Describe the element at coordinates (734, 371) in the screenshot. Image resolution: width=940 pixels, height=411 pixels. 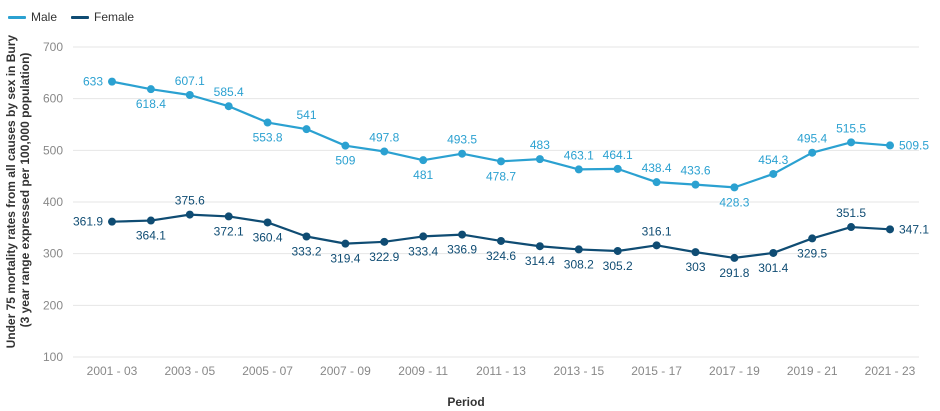
I see `x-tick-label: 2017 - 19` at that location.